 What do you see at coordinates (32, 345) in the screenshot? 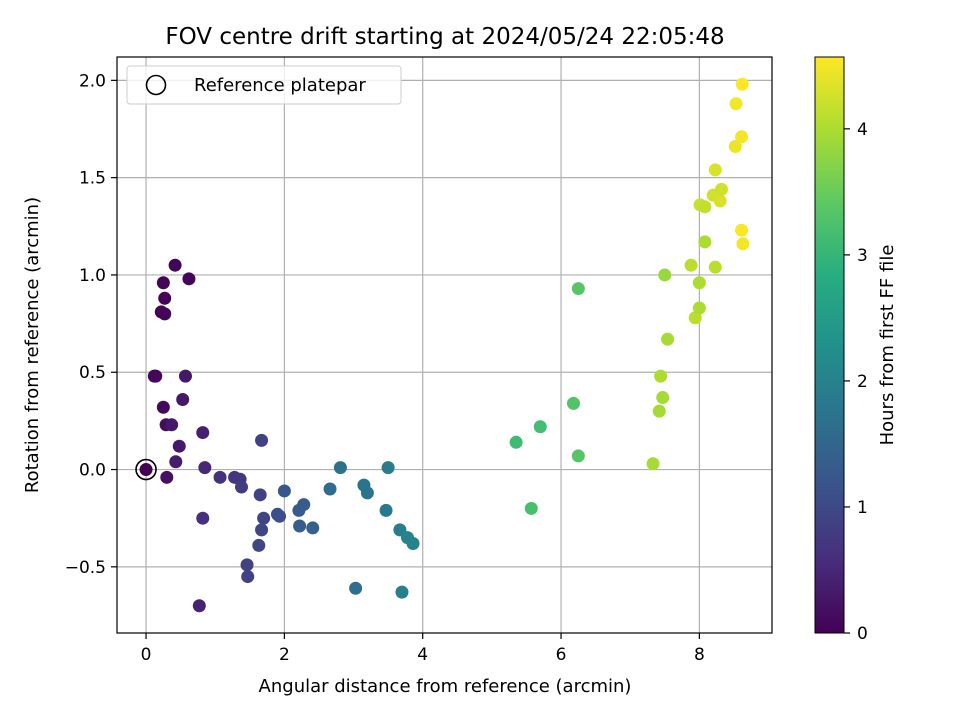
I see `y-axis-label: Rotation from reference (arcmin)` at bounding box center [32, 345].